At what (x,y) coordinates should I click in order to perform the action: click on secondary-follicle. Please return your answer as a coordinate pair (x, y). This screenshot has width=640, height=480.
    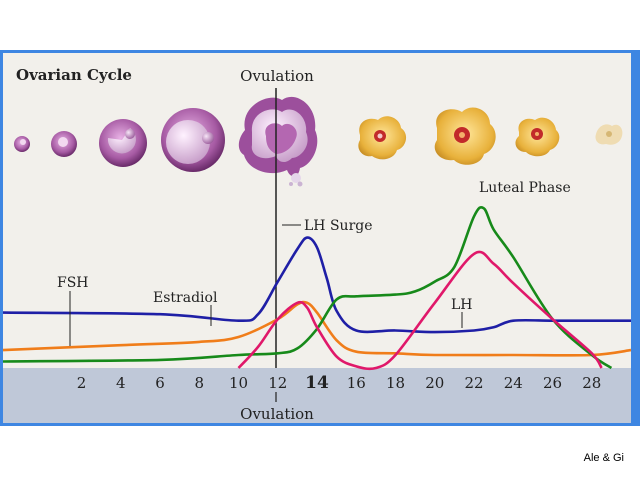
    Looking at the image, I should click on (123, 143).